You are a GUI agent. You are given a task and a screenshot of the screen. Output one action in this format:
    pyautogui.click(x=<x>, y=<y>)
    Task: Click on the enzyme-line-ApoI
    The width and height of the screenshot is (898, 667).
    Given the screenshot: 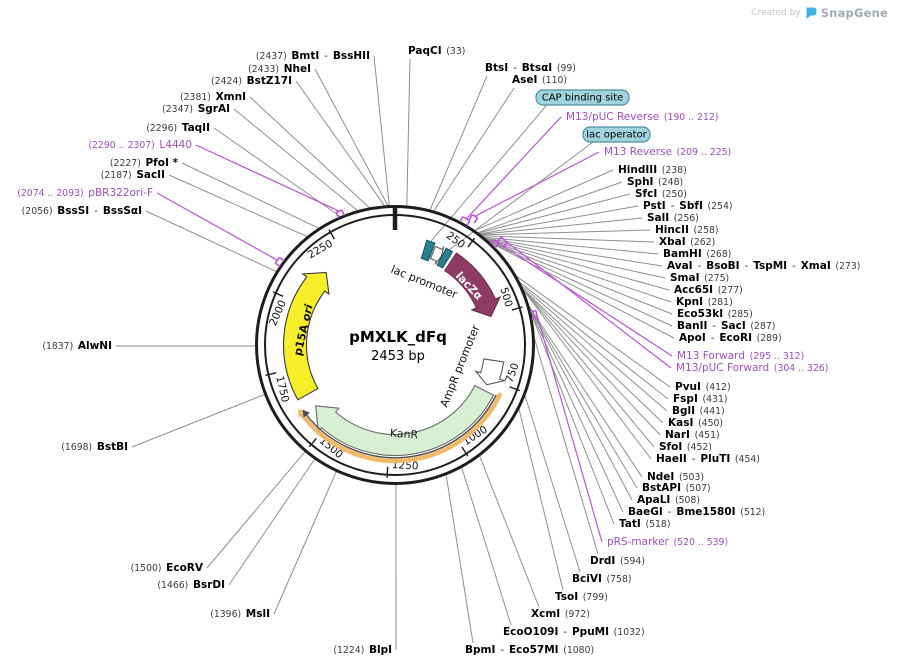 What is the action you would take?
    pyautogui.click(x=581, y=290)
    